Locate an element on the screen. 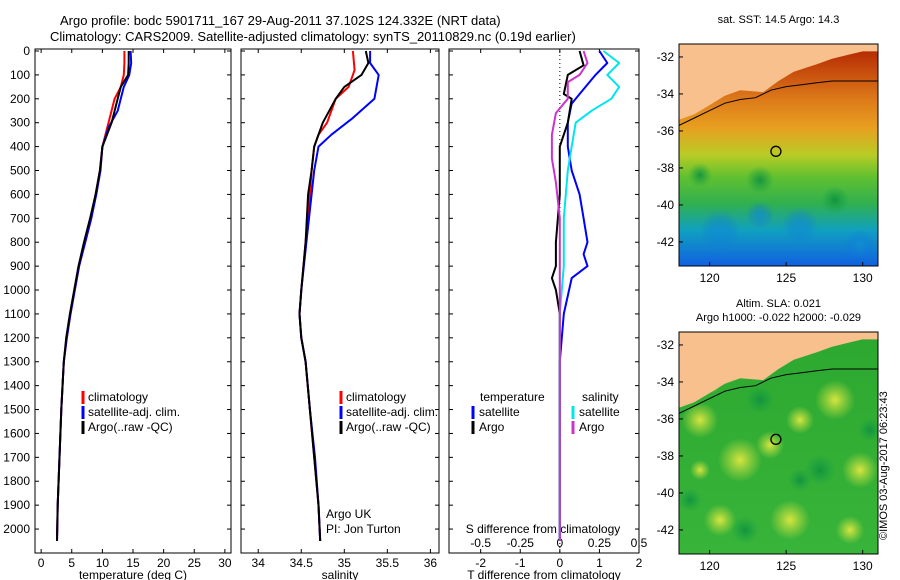  x-tick-label: -1 is located at coordinates (520, 563).